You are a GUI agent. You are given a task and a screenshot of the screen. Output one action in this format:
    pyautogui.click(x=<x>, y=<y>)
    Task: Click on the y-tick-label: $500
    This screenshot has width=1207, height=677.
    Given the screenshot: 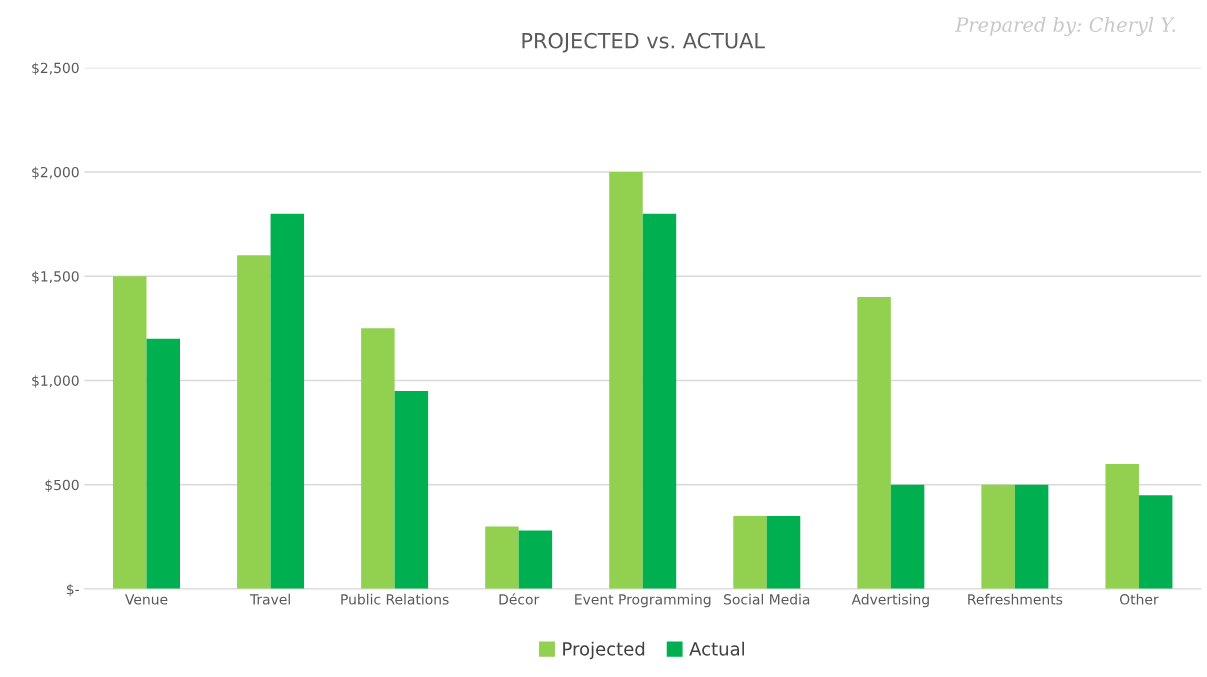 What is the action you would take?
    pyautogui.click(x=62, y=486)
    